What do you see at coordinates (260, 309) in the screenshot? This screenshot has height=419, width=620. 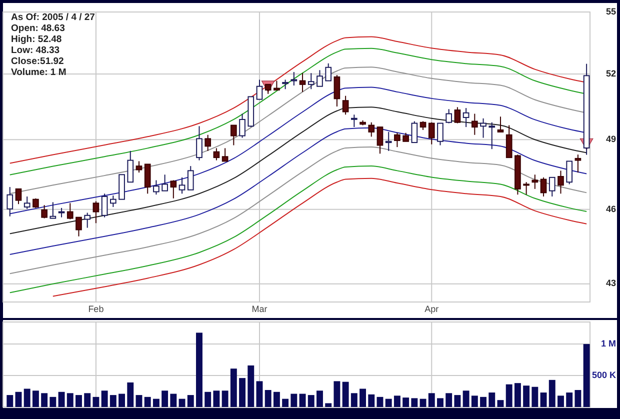 I see `x-tick-label: Mar` at bounding box center [260, 309].